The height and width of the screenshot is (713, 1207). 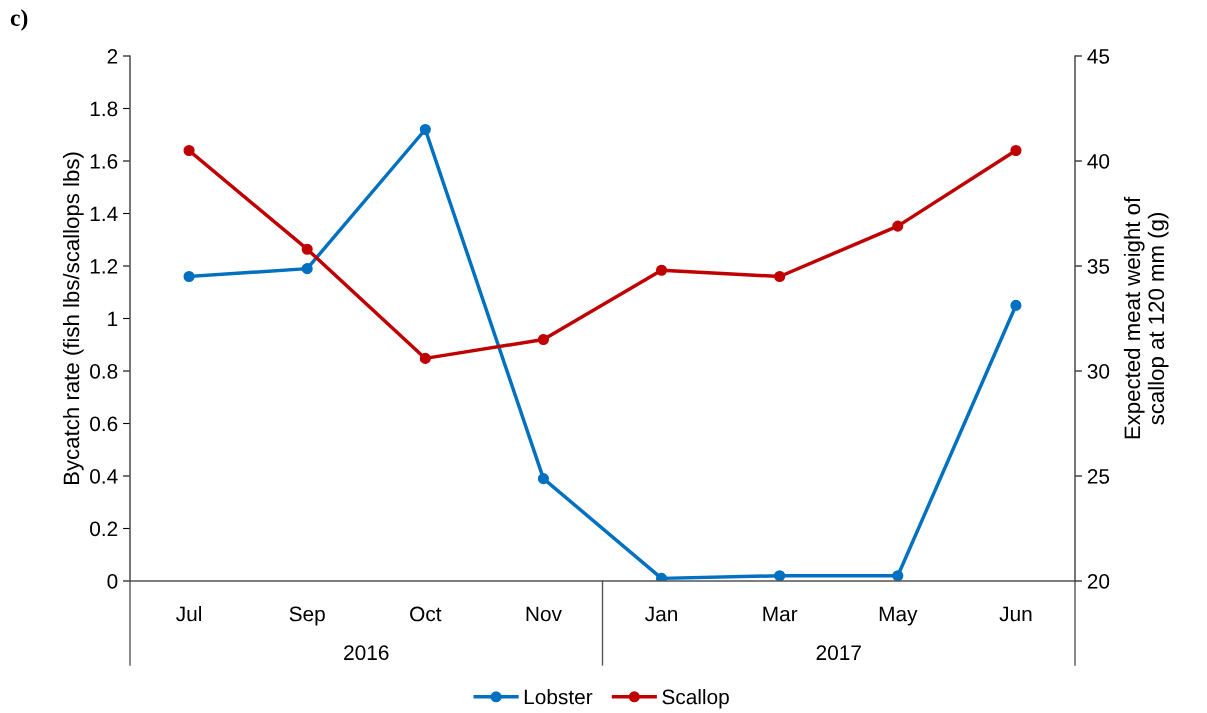 What do you see at coordinates (19, 20) in the screenshot?
I see `text: c)` at bounding box center [19, 20].